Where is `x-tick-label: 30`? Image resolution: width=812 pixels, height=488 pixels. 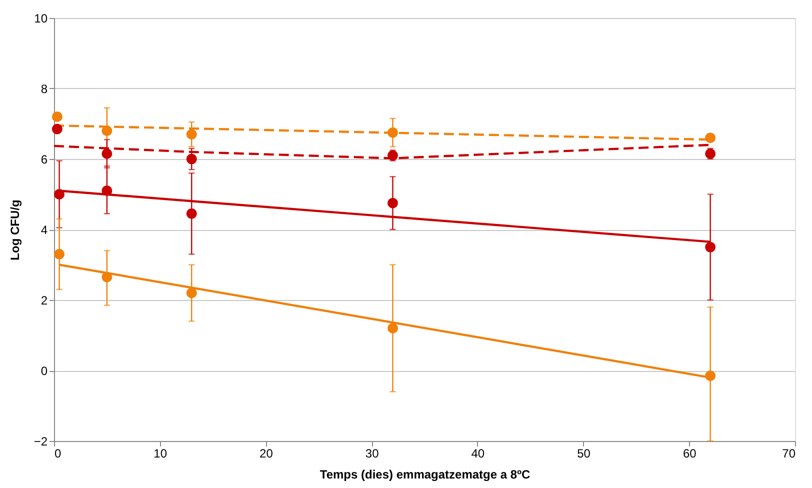
x-tick-label: 30 is located at coordinates (372, 453).